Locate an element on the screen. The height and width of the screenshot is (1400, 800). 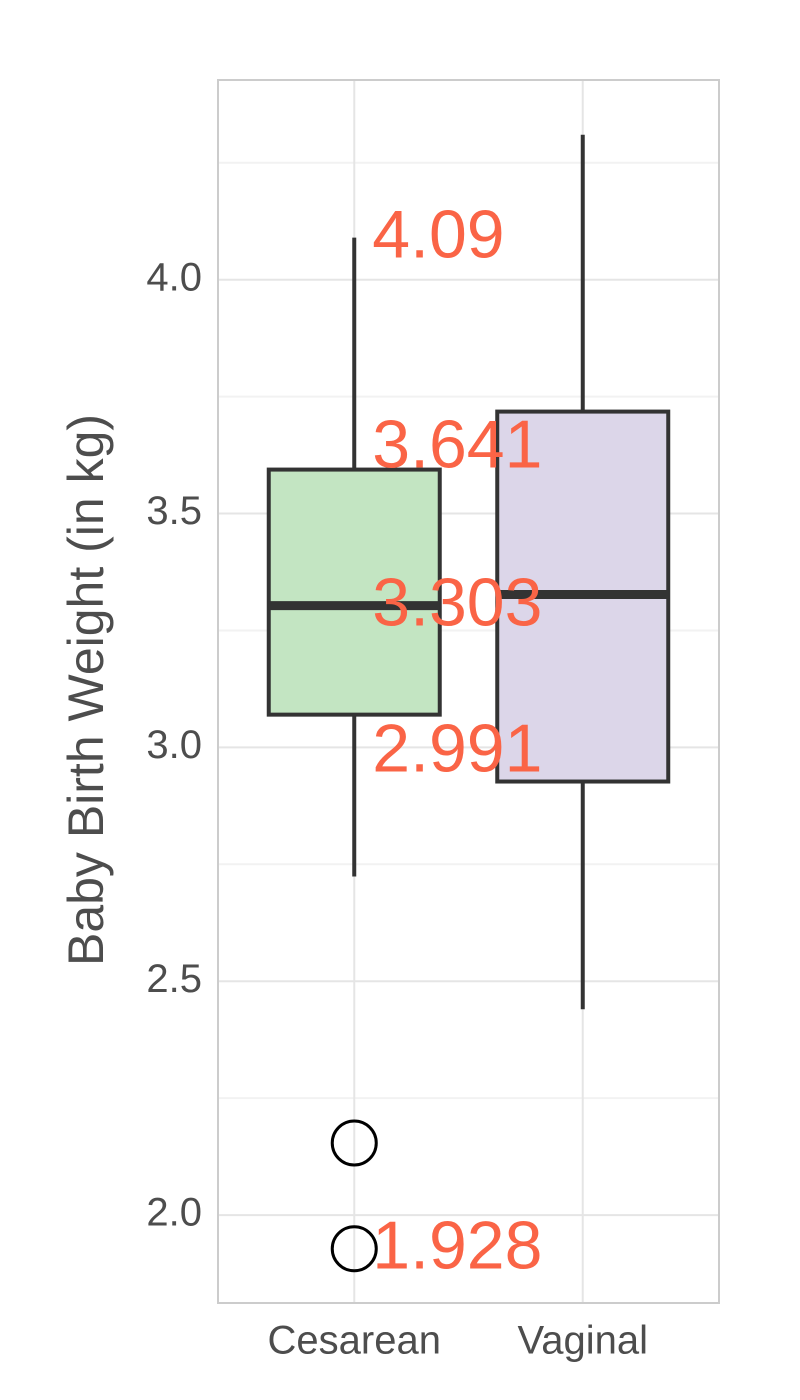
value-annotation: 1.928 is located at coordinates (457, 1246).